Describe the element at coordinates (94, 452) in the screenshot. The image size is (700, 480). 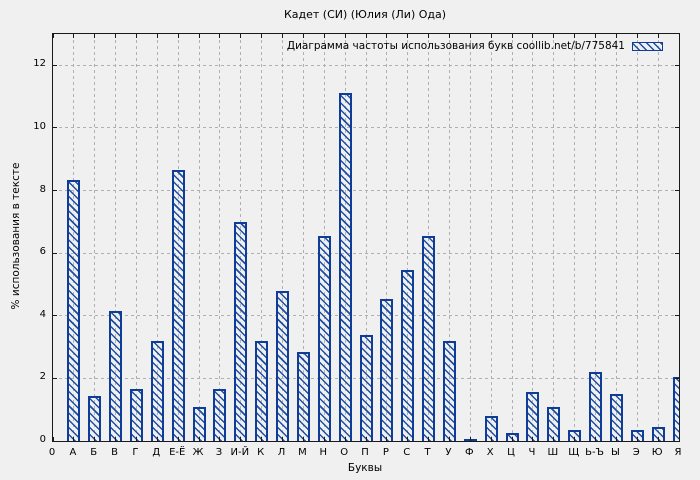
I see `x-tick-label: Б` at that location.